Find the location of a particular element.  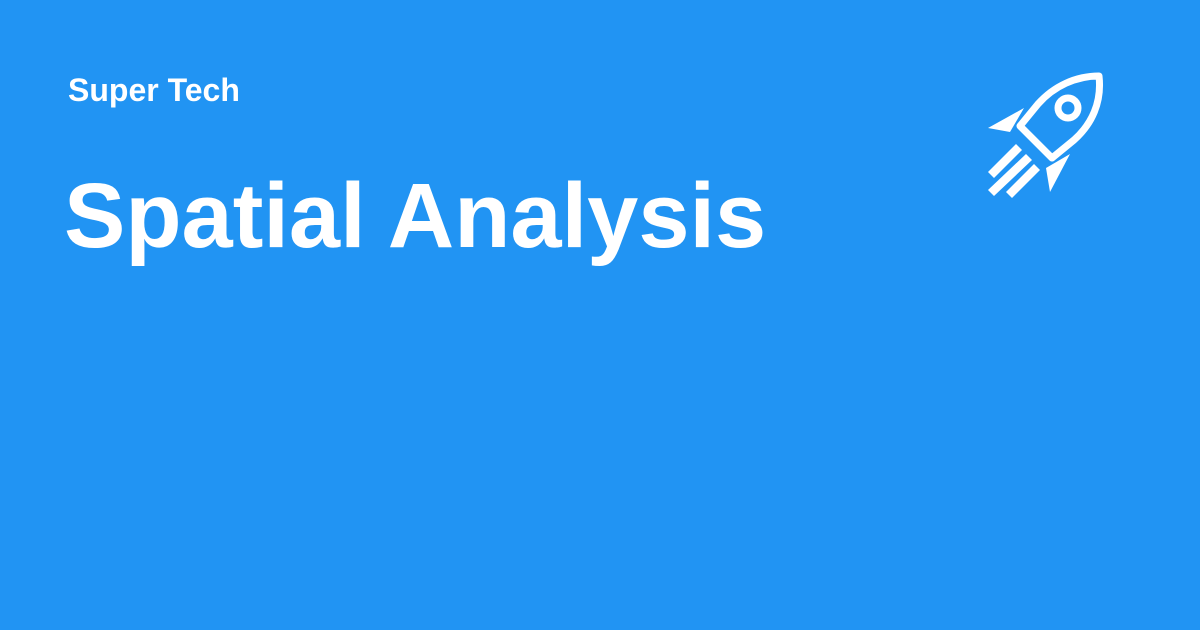

page-title: Spatial Analysis is located at coordinates (415, 216).